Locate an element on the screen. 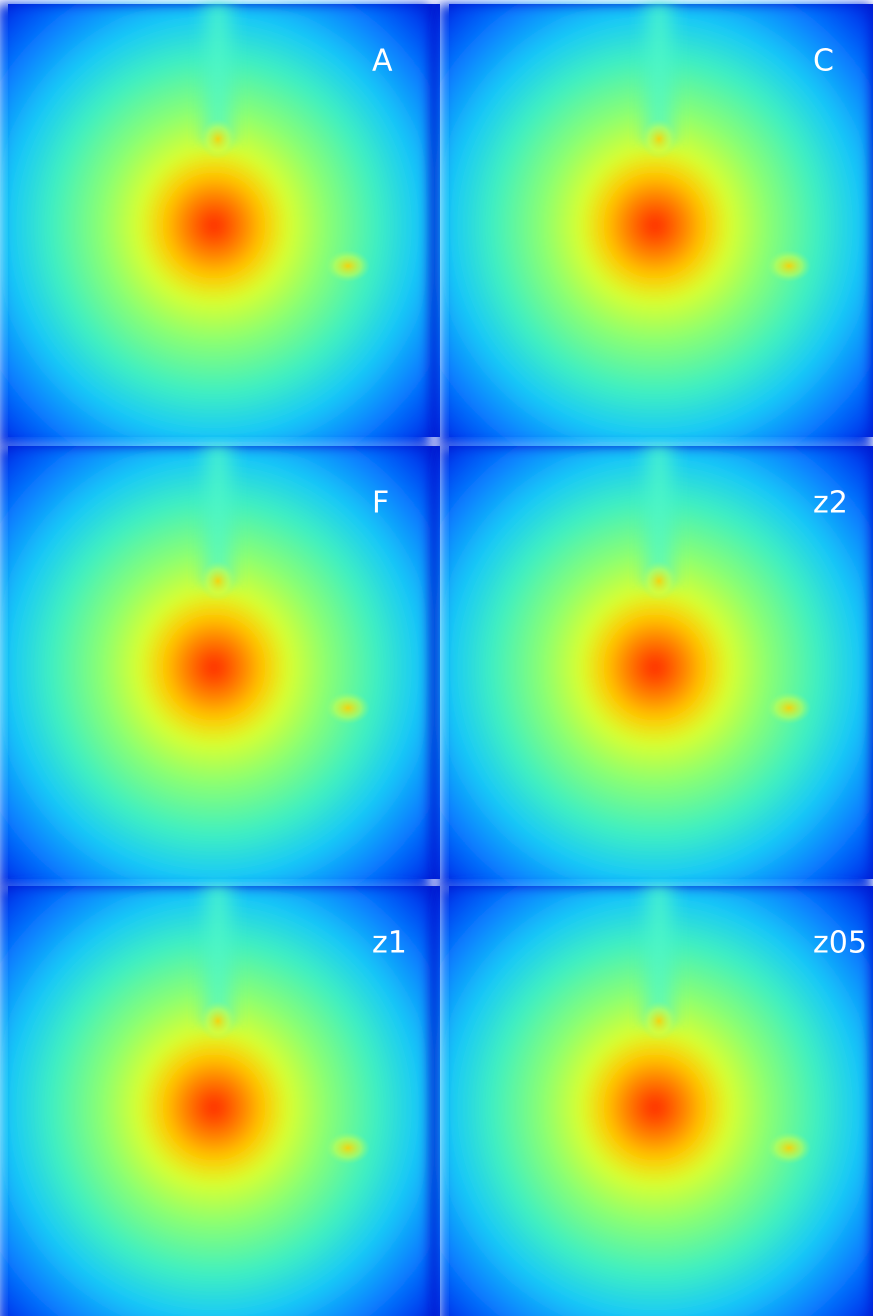 This screenshot has height=1316, width=873. panel-label: z05 is located at coordinates (840, 943).